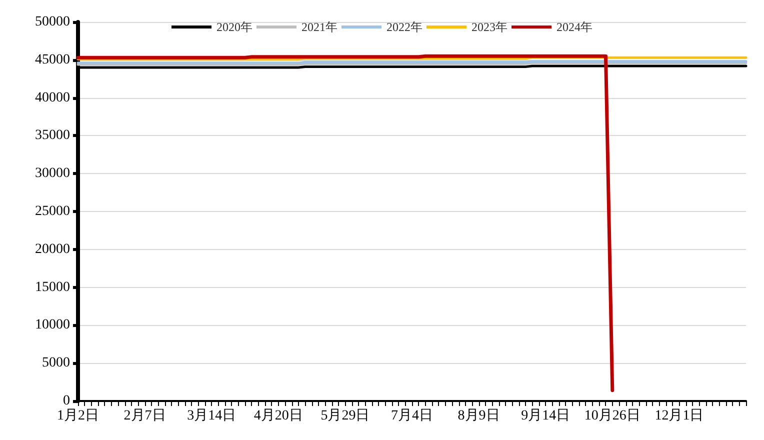 The image size is (764, 440). I want to click on y-tick-label: 15000, so click(52, 287).